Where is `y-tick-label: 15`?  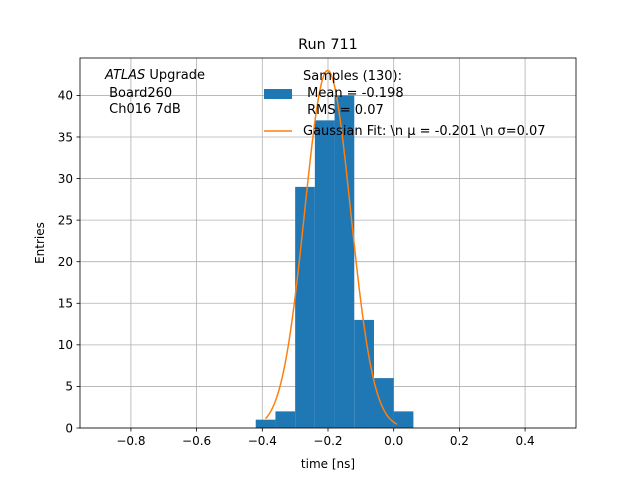
y-tick-label: 15 is located at coordinates (65, 304).